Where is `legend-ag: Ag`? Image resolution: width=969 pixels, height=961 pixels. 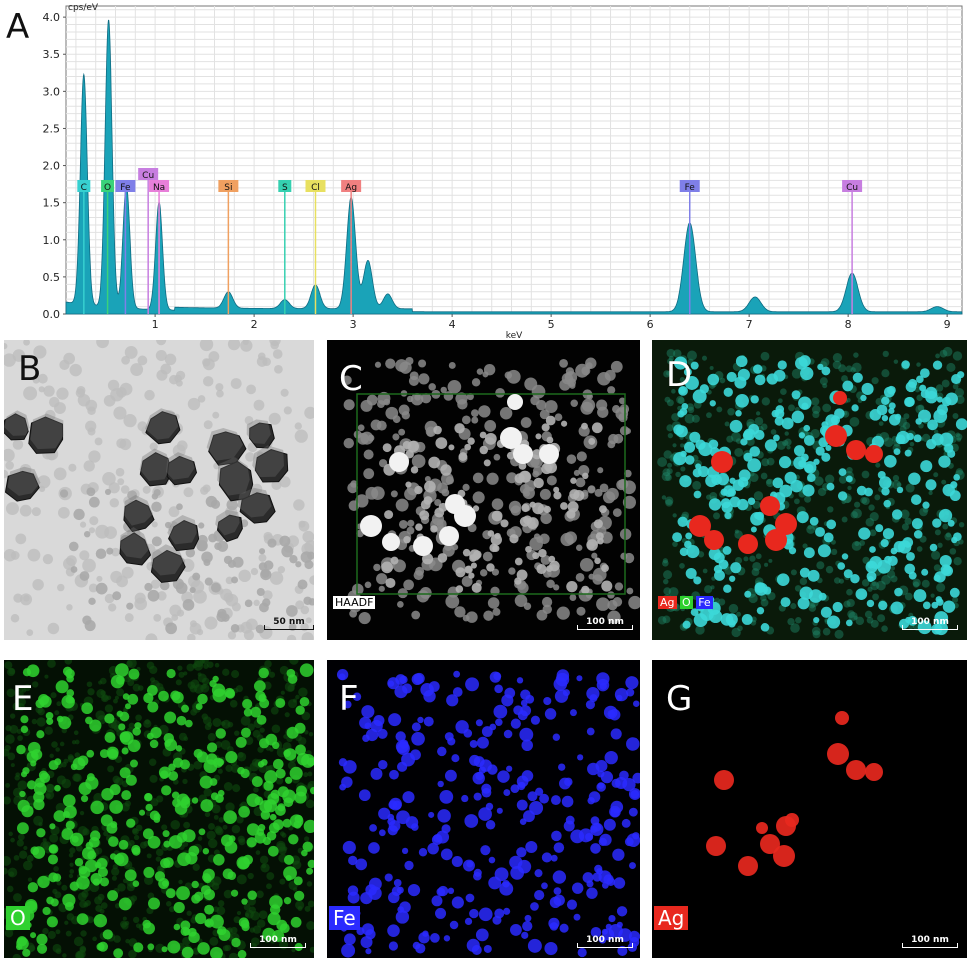 legend-ag: Ag is located at coordinates (667, 602).